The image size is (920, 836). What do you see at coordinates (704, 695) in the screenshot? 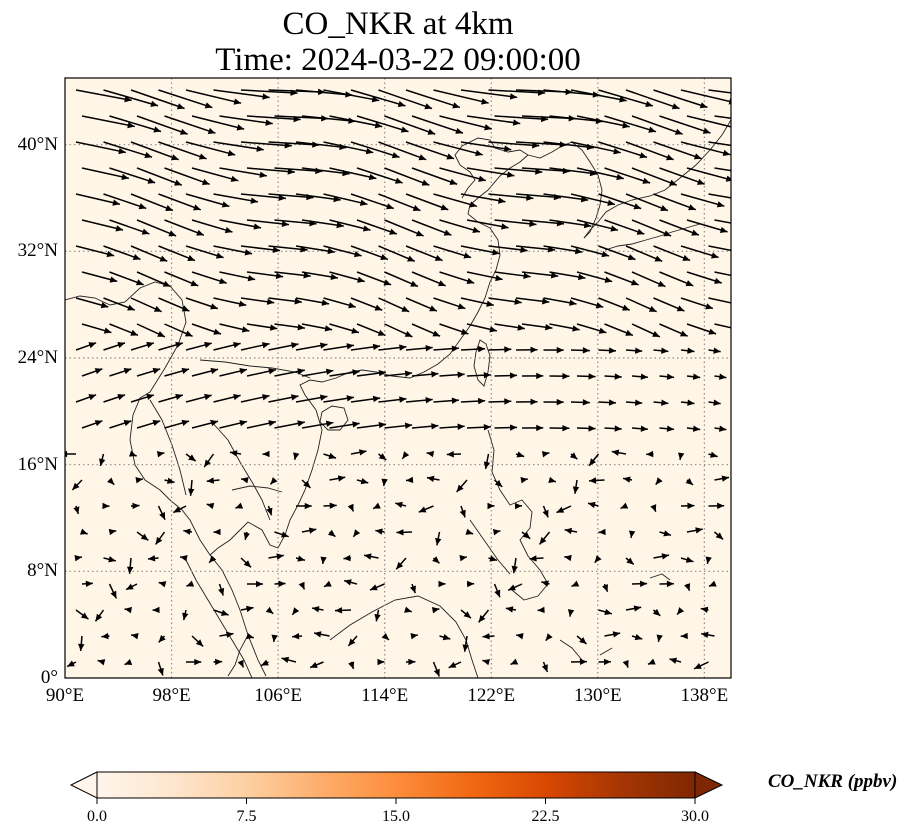
I see `lon-tick-label: 138°E` at bounding box center [704, 695].